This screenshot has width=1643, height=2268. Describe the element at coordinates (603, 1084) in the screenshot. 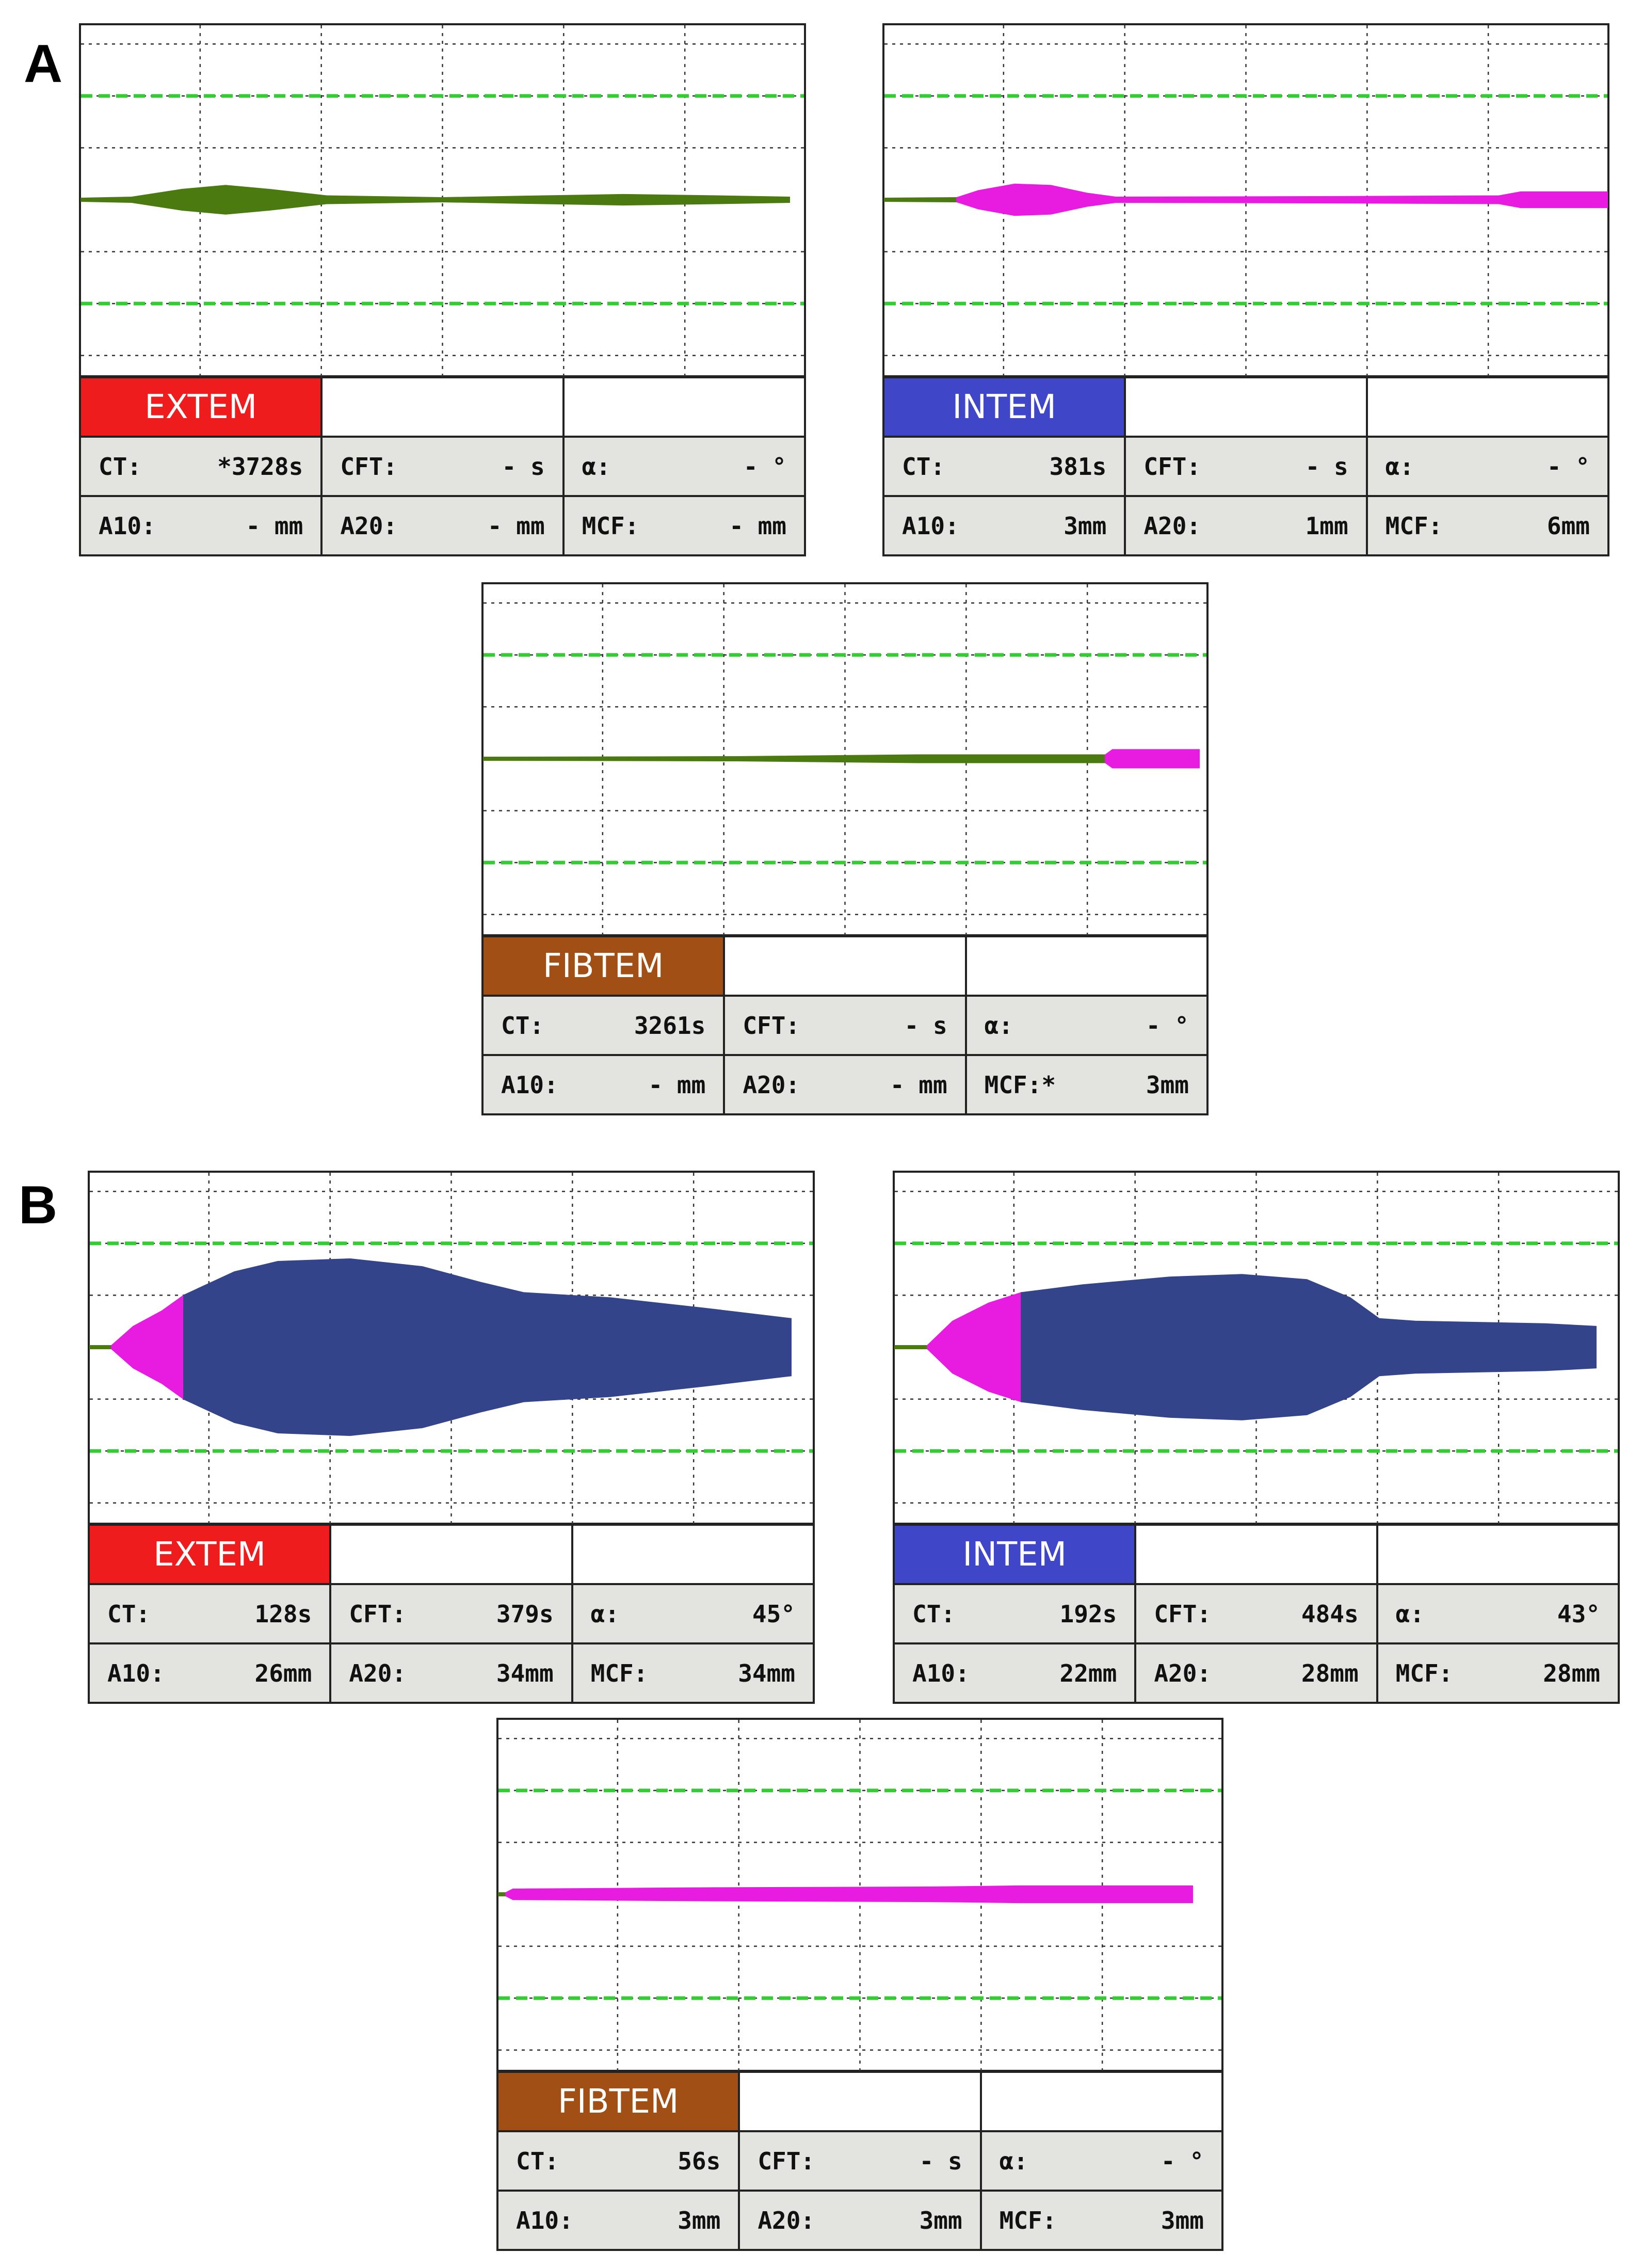

I see `param-a10: A10: - mm` at that location.